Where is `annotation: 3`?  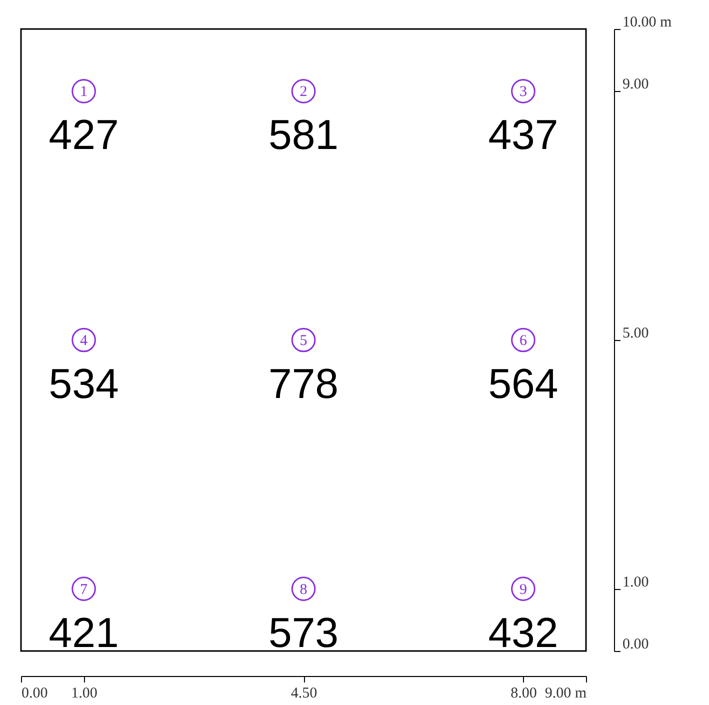
annotation: 3 is located at coordinates (523, 92).